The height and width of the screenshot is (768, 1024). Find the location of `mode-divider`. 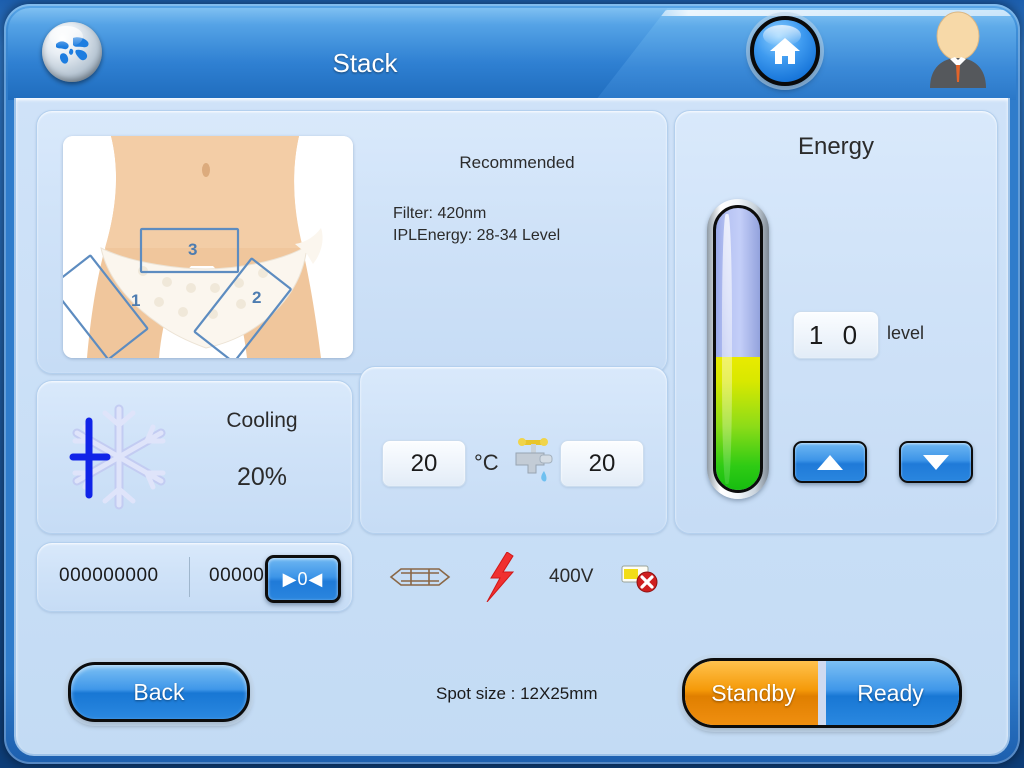

mode-divider is located at coordinates (822, 693).